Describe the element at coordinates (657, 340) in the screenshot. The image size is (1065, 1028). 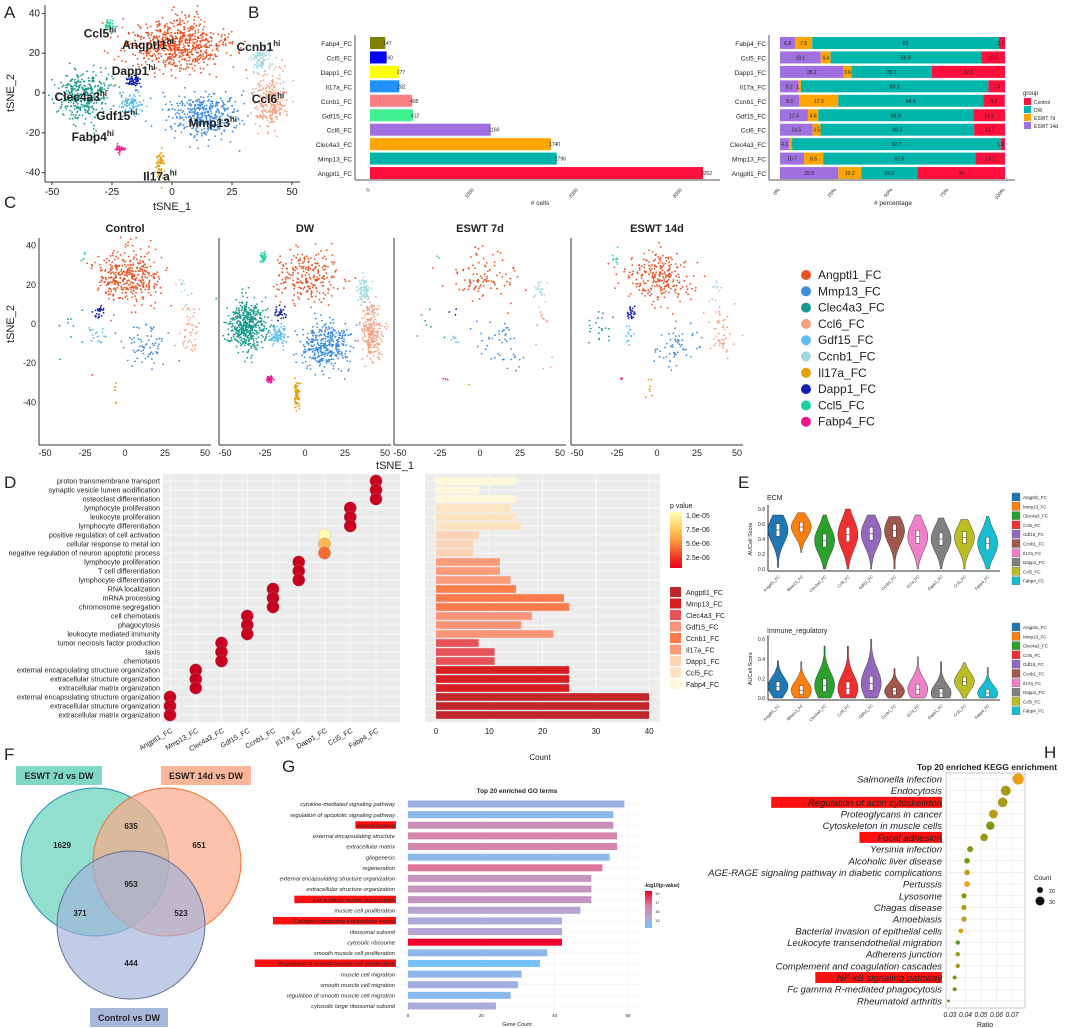
I see `tsne-group-eswt-14d: ESWT 14d-50 -25 0 25 50` at that location.